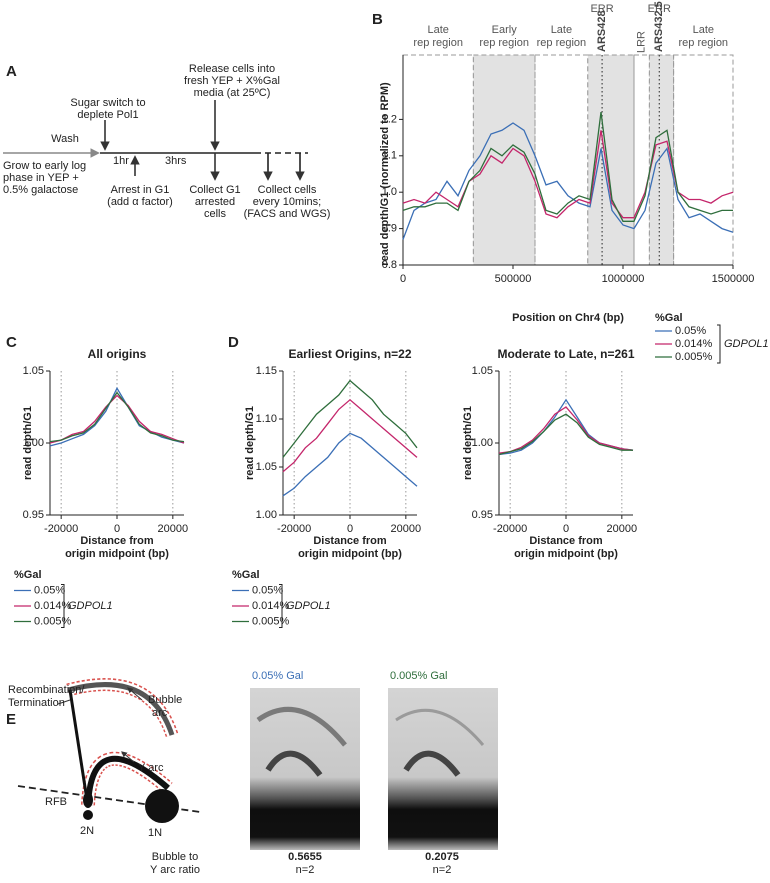 The image size is (770, 883). I want to click on region-label: Early, so click(505, 30).